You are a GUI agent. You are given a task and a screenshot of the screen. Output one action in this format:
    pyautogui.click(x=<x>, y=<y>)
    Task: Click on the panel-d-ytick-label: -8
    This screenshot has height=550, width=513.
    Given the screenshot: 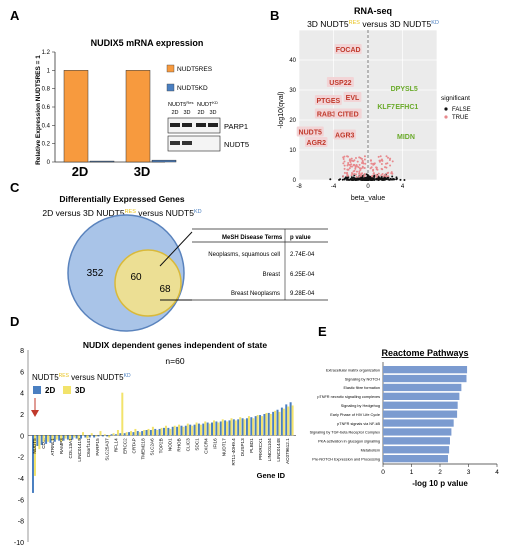 What is the action you would take?
    pyautogui.click(x=21, y=522)
    